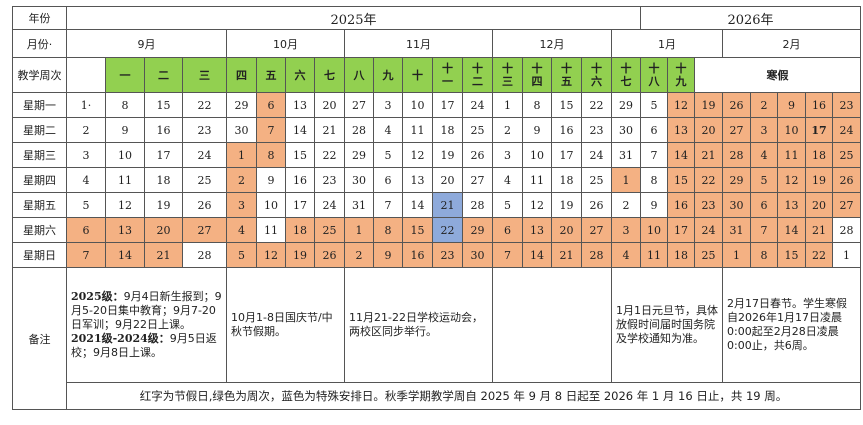 Image resolution: width=863 pixels, height=425 pixels. I want to click on month-header: 9月, so click(146, 43).